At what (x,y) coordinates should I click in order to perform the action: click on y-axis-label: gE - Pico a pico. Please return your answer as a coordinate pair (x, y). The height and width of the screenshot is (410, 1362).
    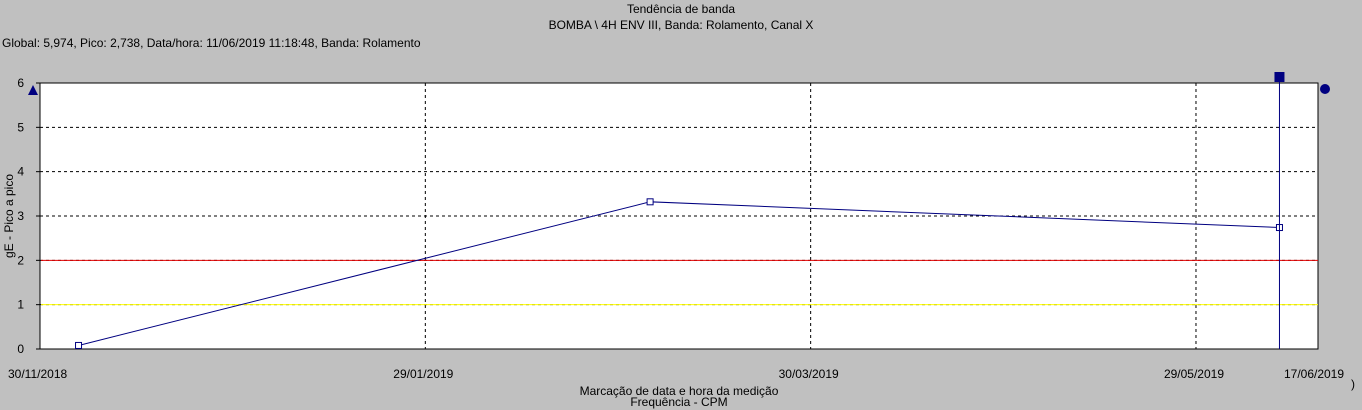
    Looking at the image, I should click on (9, 216).